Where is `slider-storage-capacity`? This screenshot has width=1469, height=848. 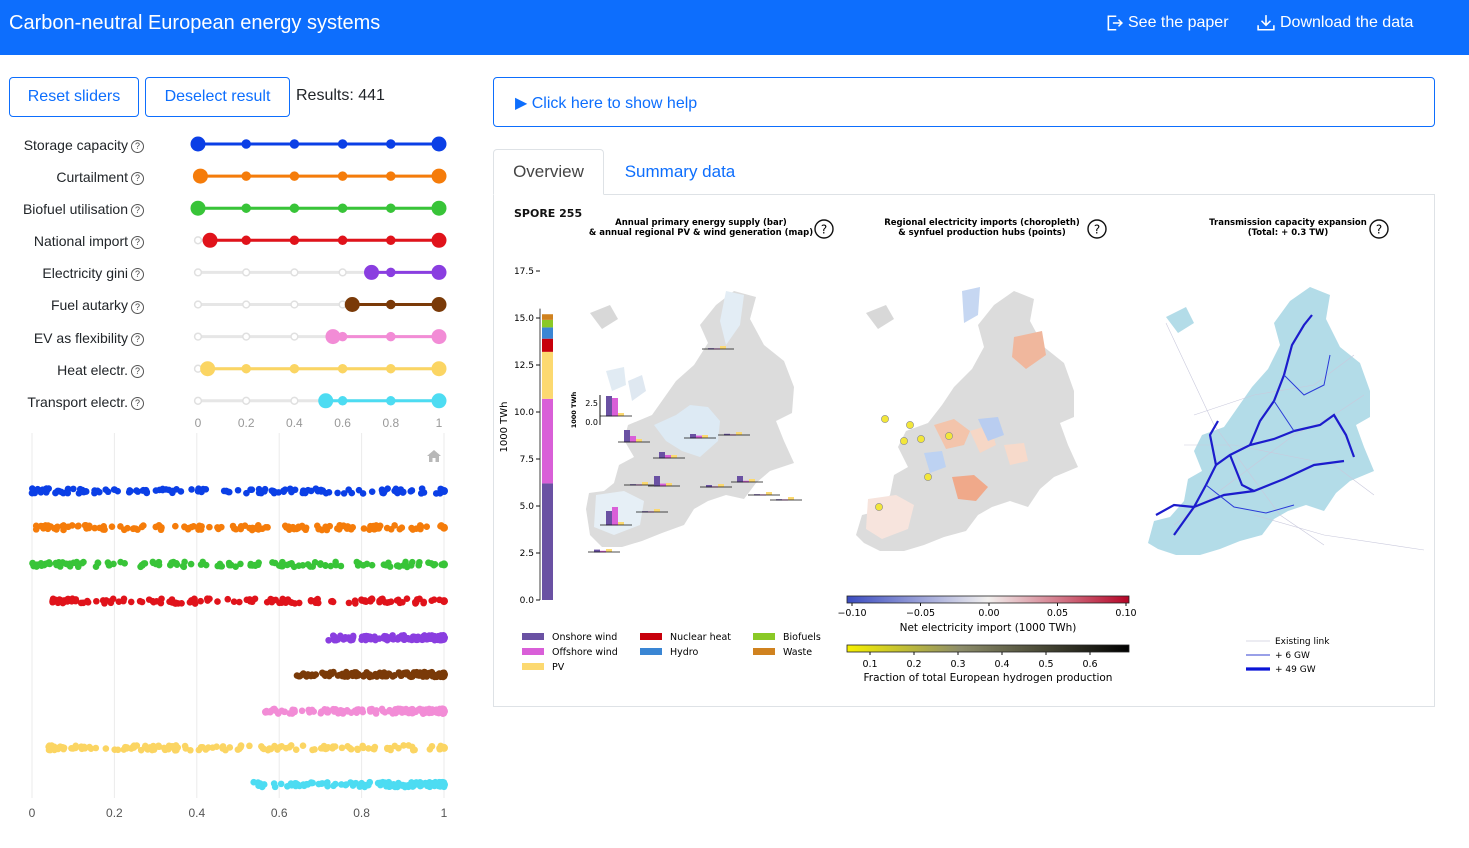 slider-storage-capacity is located at coordinates (318, 144).